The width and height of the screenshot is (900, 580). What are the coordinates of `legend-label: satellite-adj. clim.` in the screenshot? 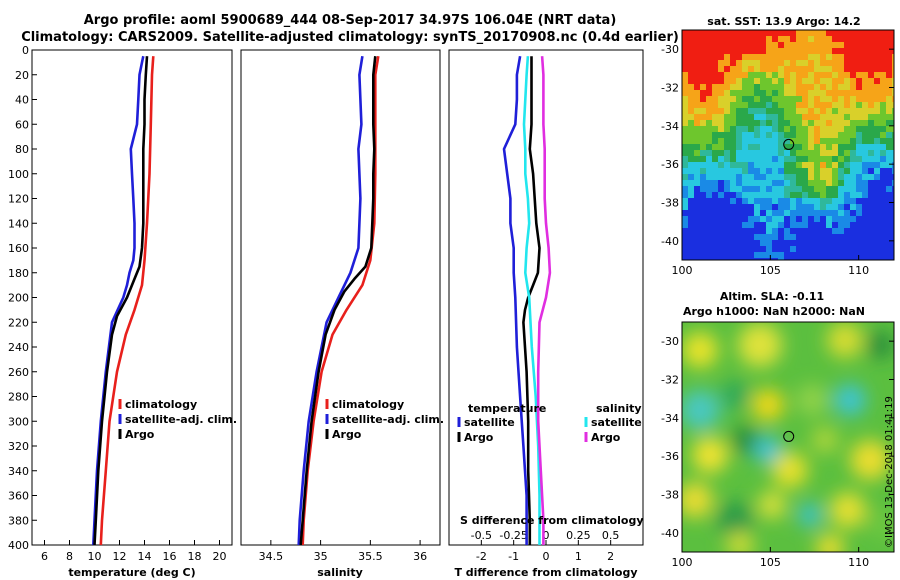 It's located at (181, 419).